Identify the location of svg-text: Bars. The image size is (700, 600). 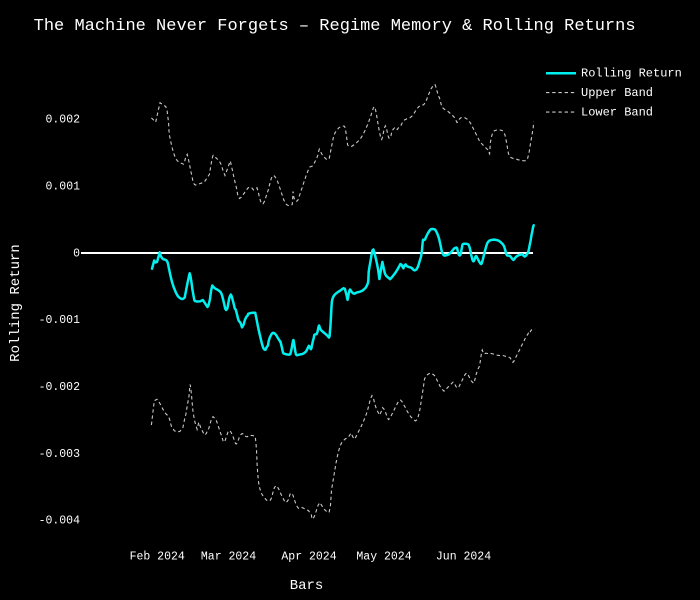
(307, 586).